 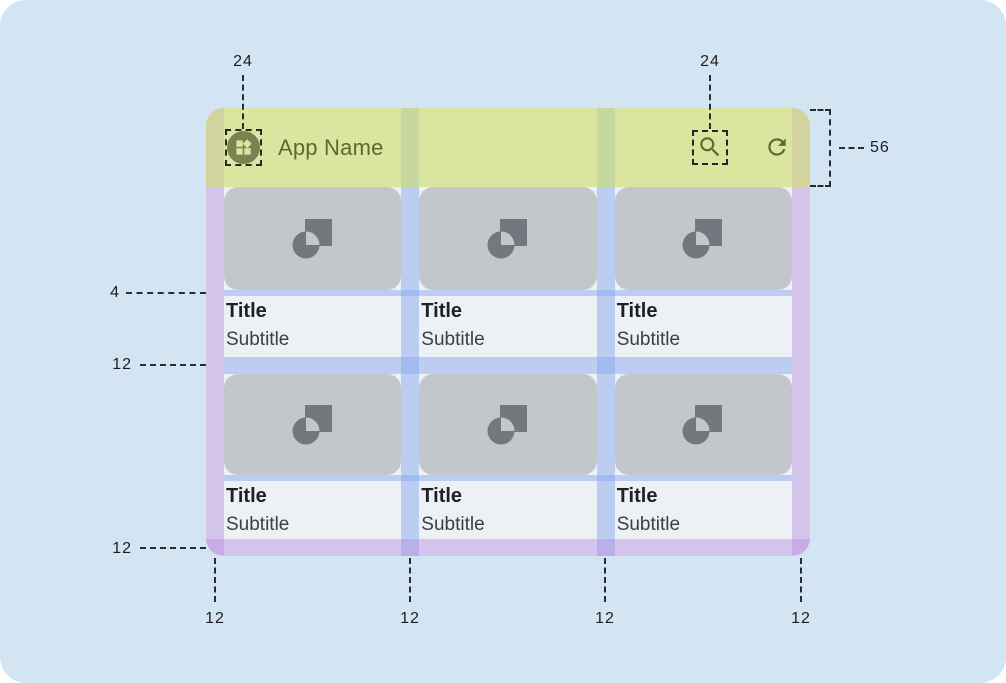 I want to click on annotation-right-margin-width: 12, so click(x=801, y=618).